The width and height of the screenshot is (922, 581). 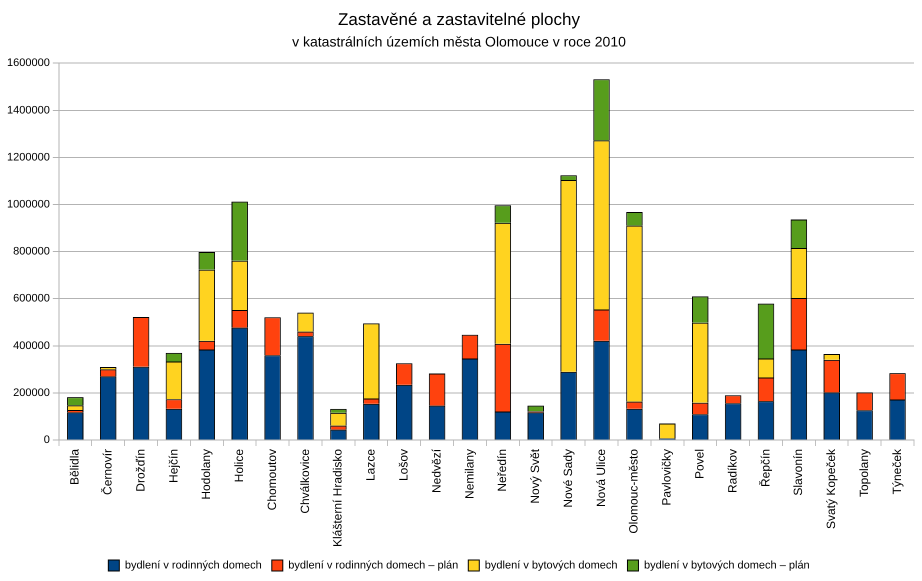 I want to click on x-tick-label: Lazce, so click(x=371, y=464).